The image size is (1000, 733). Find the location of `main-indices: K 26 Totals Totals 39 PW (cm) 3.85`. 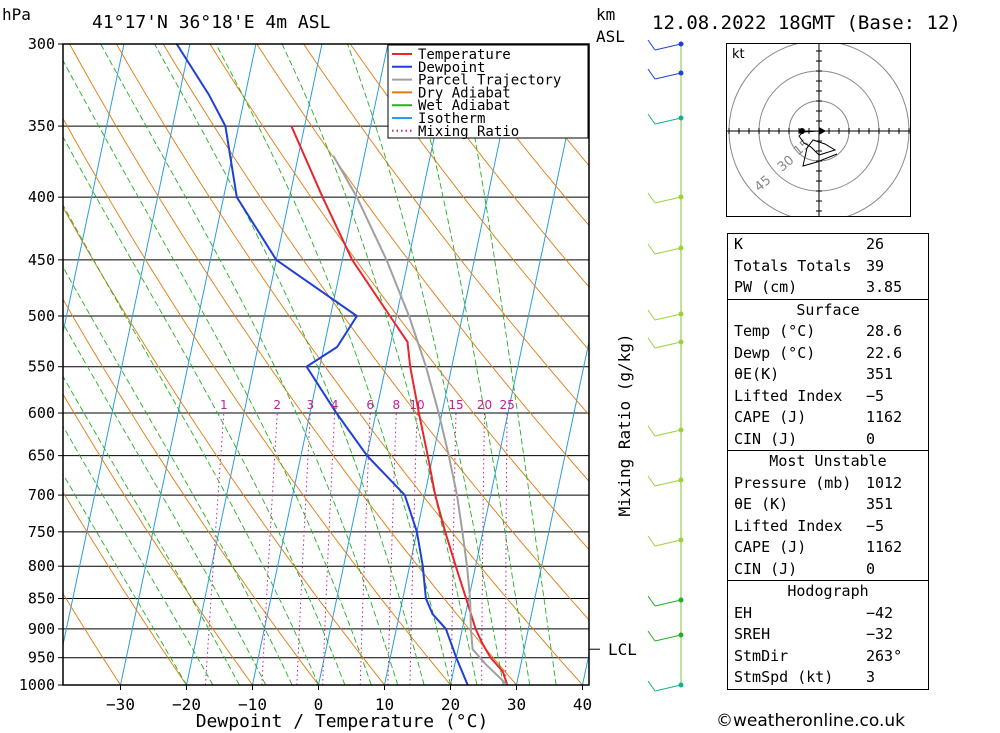

main-indices: K 26 Totals Totals 39 PW (cm) 3.85 is located at coordinates (828, 266).